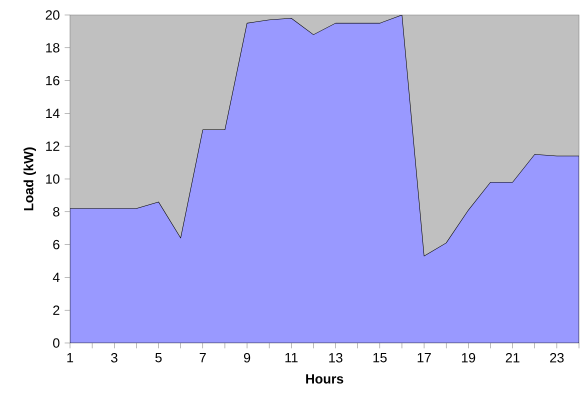  I want to click on y-tick-label: 10, so click(53, 179).